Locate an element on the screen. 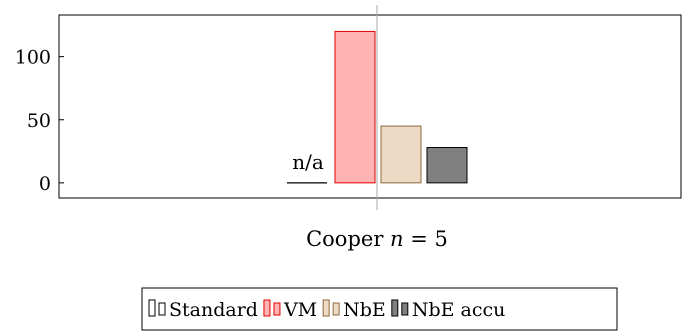  y-tick-label-50: 50 is located at coordinates (39, 121).